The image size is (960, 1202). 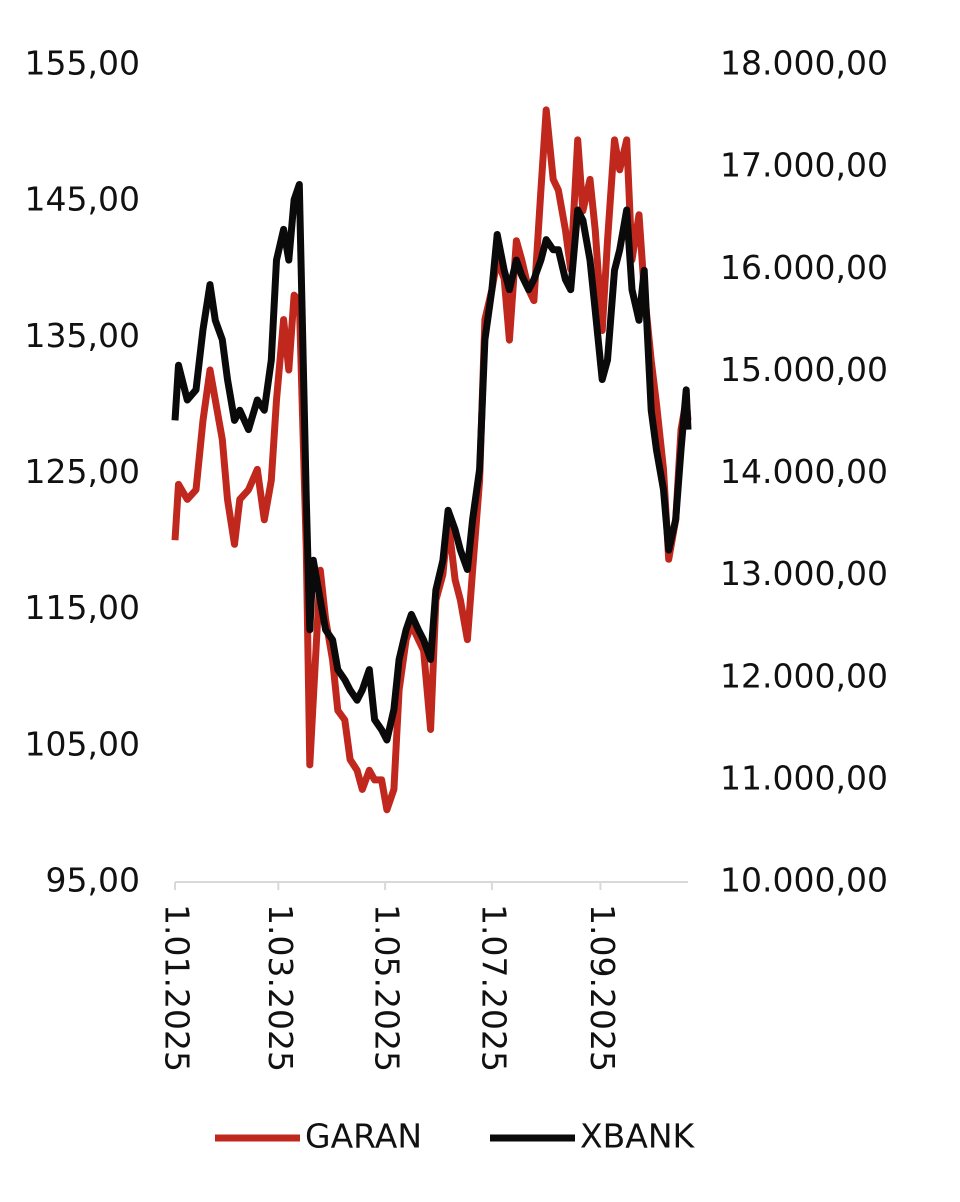 I want to click on y2-tick-label: 13.000,00, so click(x=804, y=573).